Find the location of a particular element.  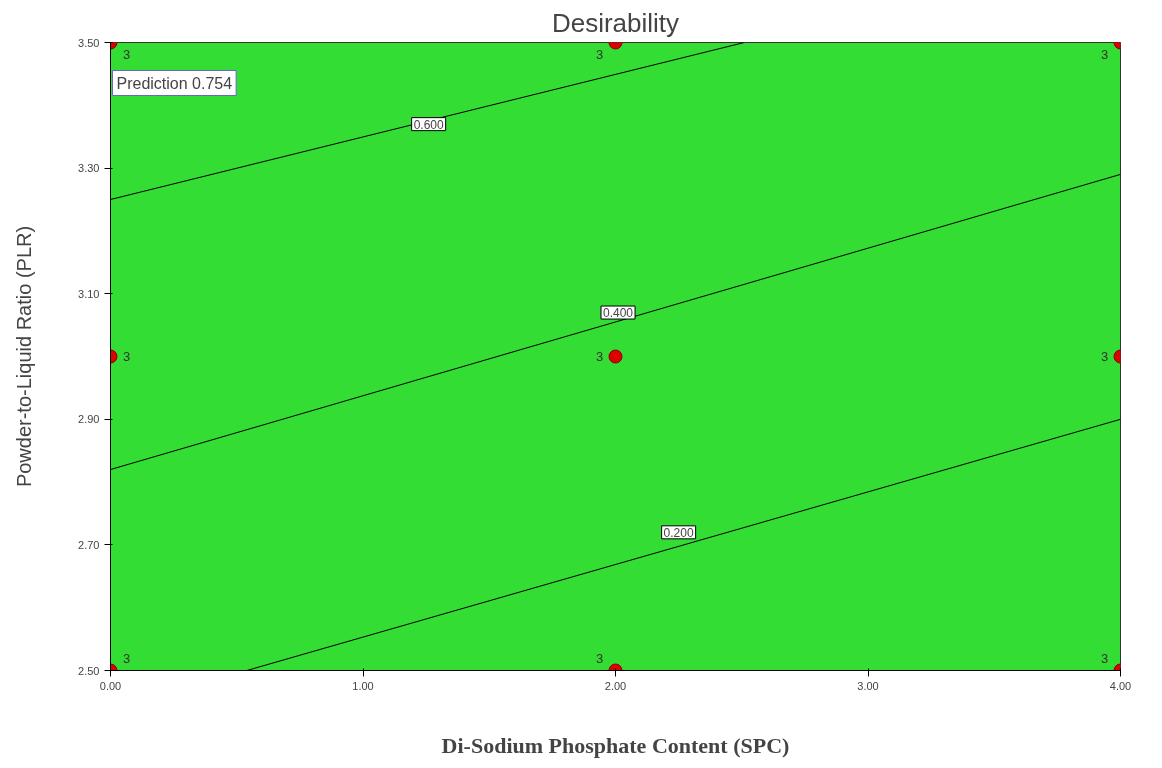

x-tick-label: 4.00 is located at coordinates (1120, 685).